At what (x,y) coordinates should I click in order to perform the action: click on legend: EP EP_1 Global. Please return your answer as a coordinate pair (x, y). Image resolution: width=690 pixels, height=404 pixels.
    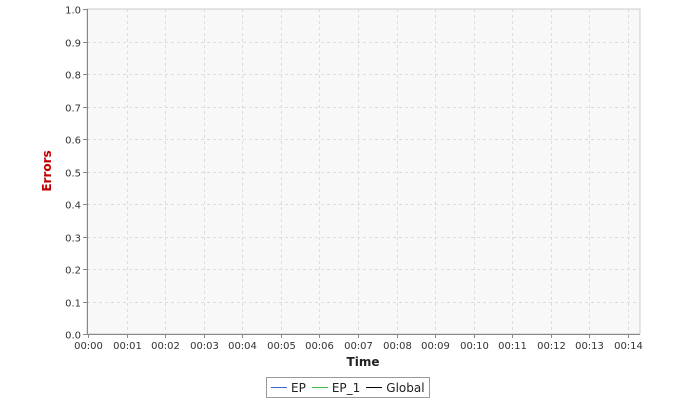
    Looking at the image, I should click on (348, 387).